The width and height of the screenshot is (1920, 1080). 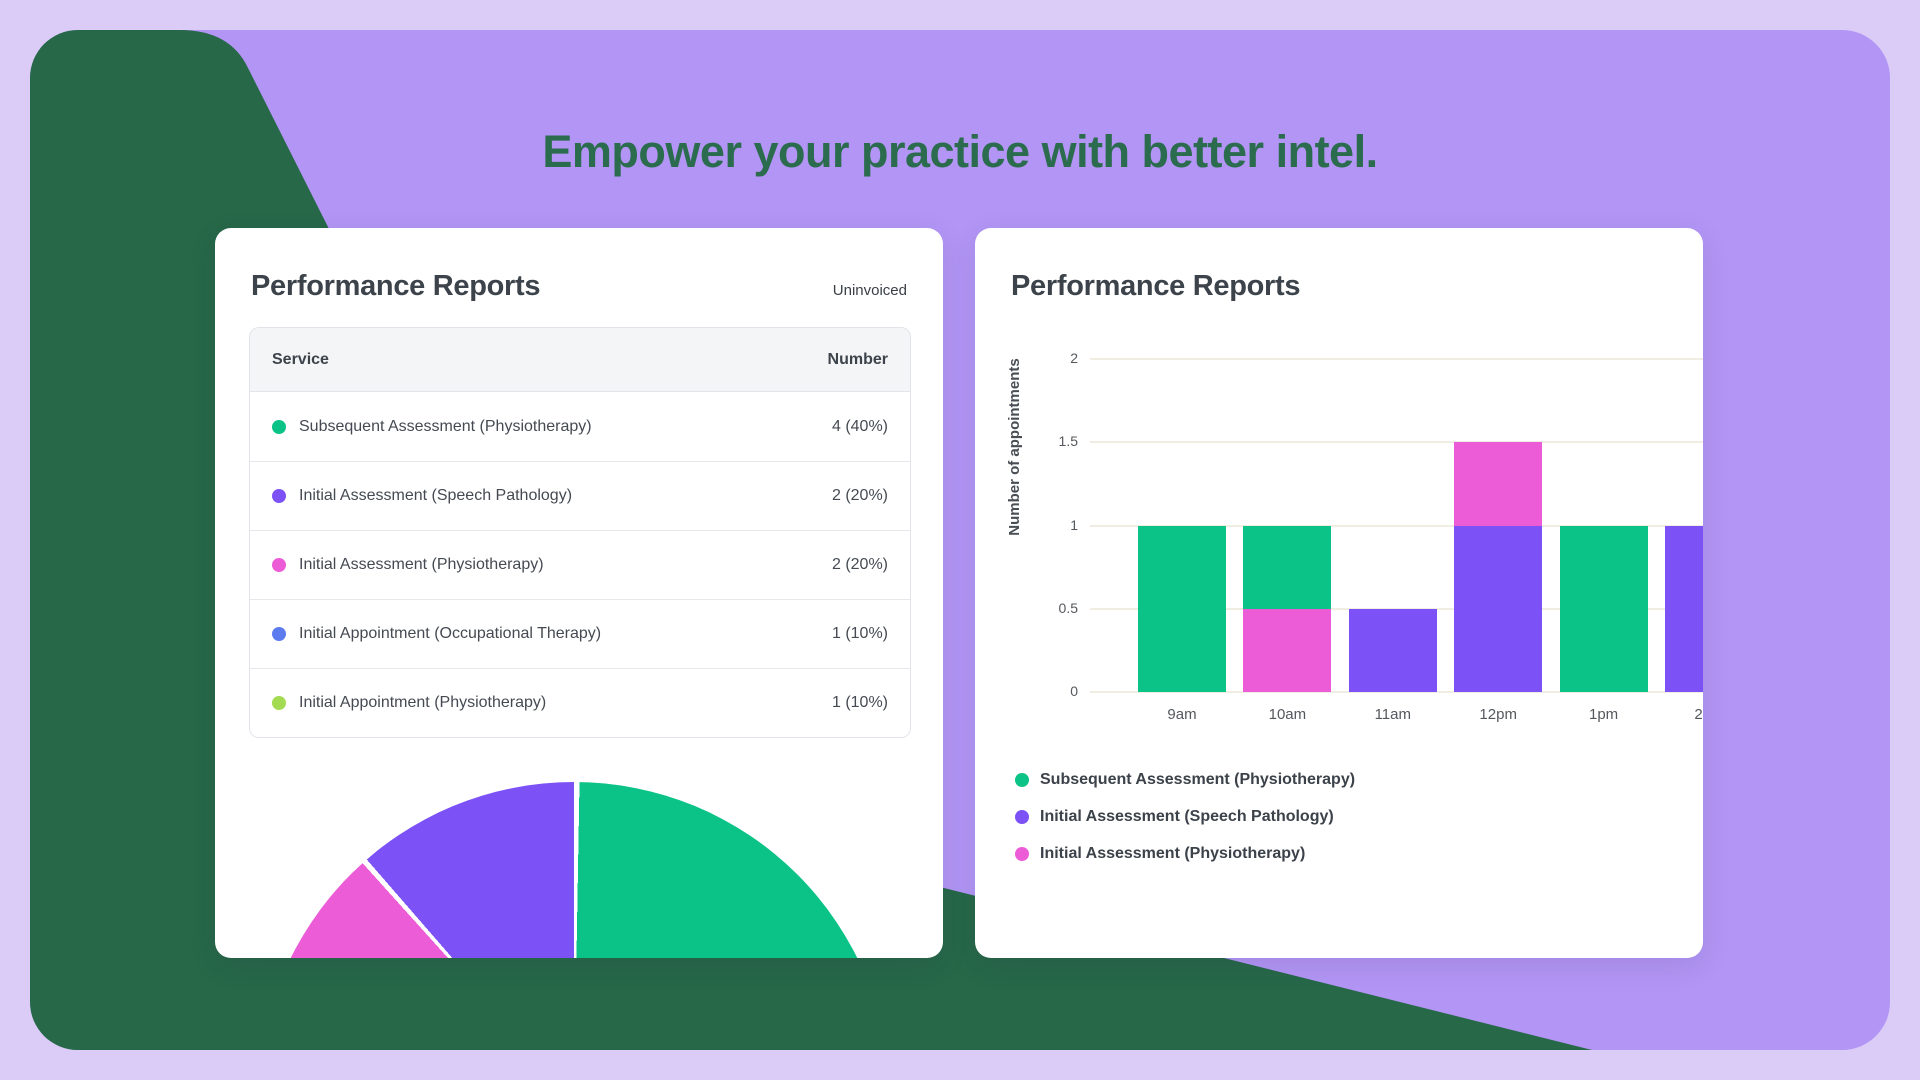 What do you see at coordinates (396, 286) in the screenshot?
I see `left-card-title: Performance Reports` at bounding box center [396, 286].